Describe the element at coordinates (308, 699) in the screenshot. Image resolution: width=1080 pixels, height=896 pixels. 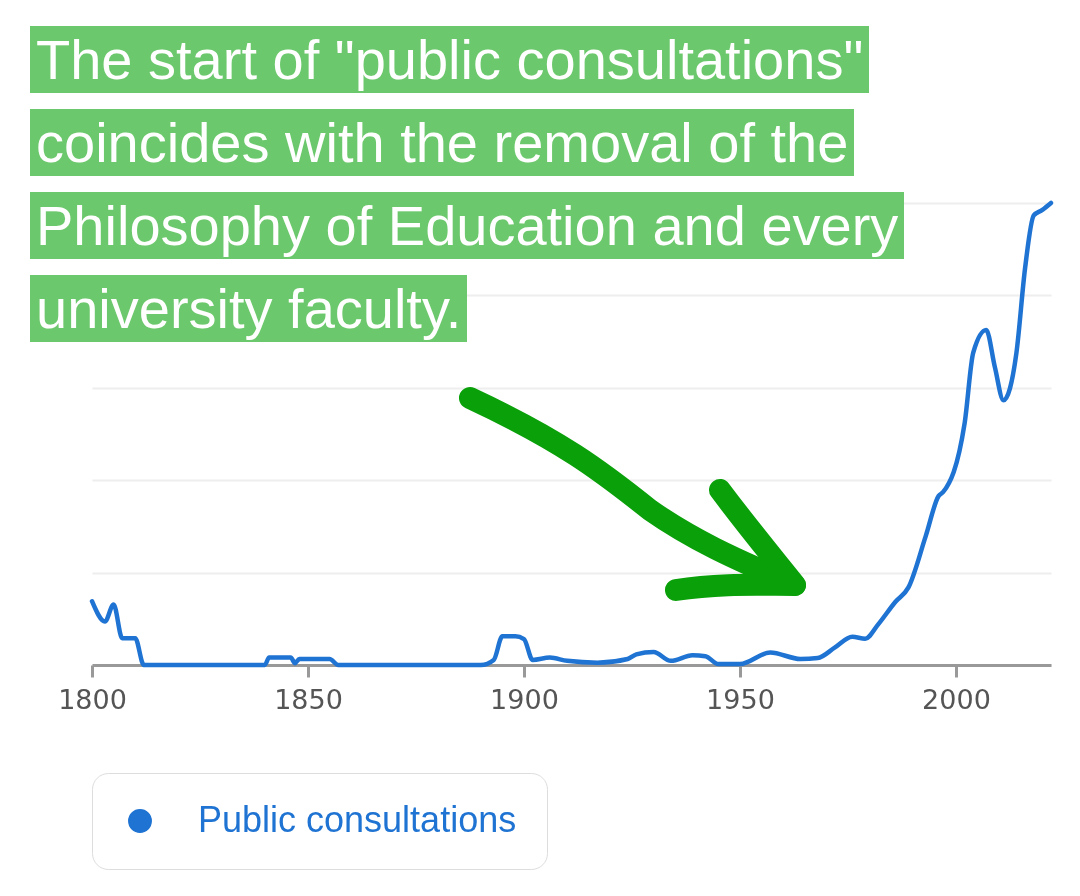
I see `x-tick-label: 1850` at that location.